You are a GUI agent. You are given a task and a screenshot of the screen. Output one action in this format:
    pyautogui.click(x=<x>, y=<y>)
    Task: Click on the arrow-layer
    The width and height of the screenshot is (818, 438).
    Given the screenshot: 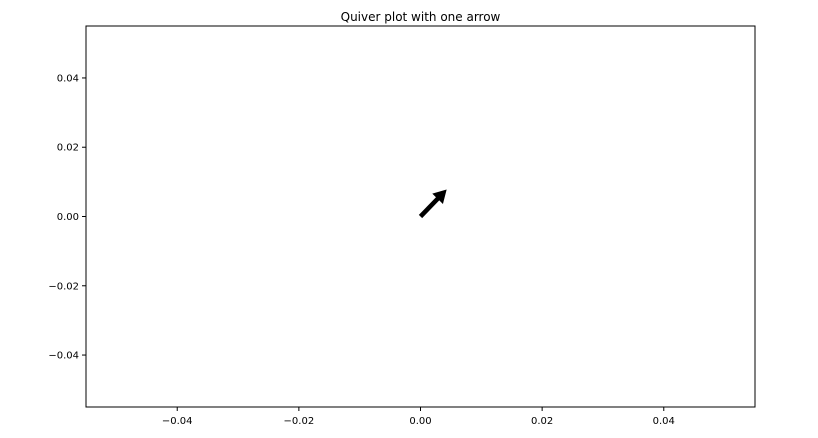 What is the action you would take?
    pyautogui.click(x=432, y=204)
    